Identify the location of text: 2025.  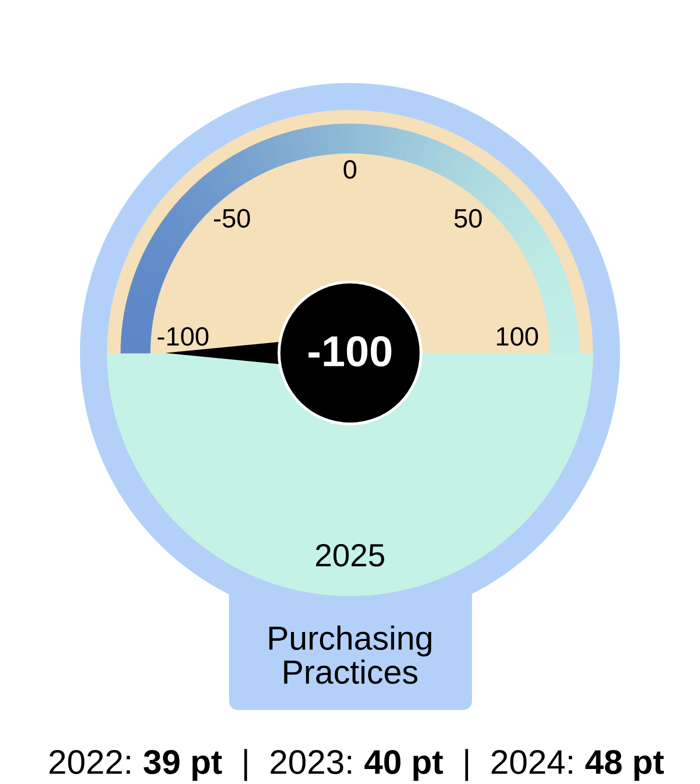
(350, 555).